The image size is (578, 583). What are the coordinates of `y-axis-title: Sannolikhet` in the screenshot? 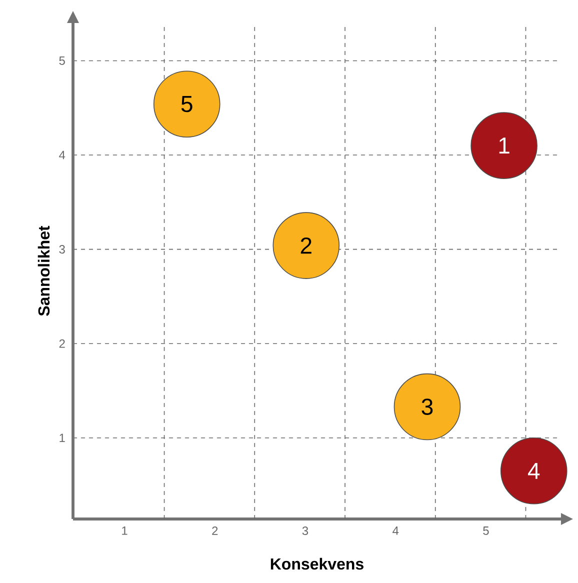 It's located at (44, 271).